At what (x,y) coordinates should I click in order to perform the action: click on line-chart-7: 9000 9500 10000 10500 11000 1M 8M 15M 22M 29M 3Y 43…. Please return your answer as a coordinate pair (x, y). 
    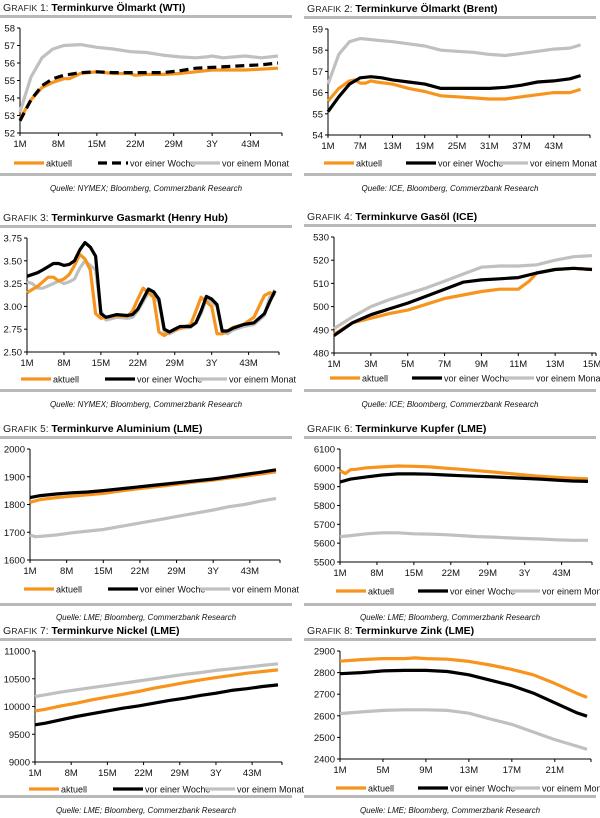
    Looking at the image, I should click on (154, 721).